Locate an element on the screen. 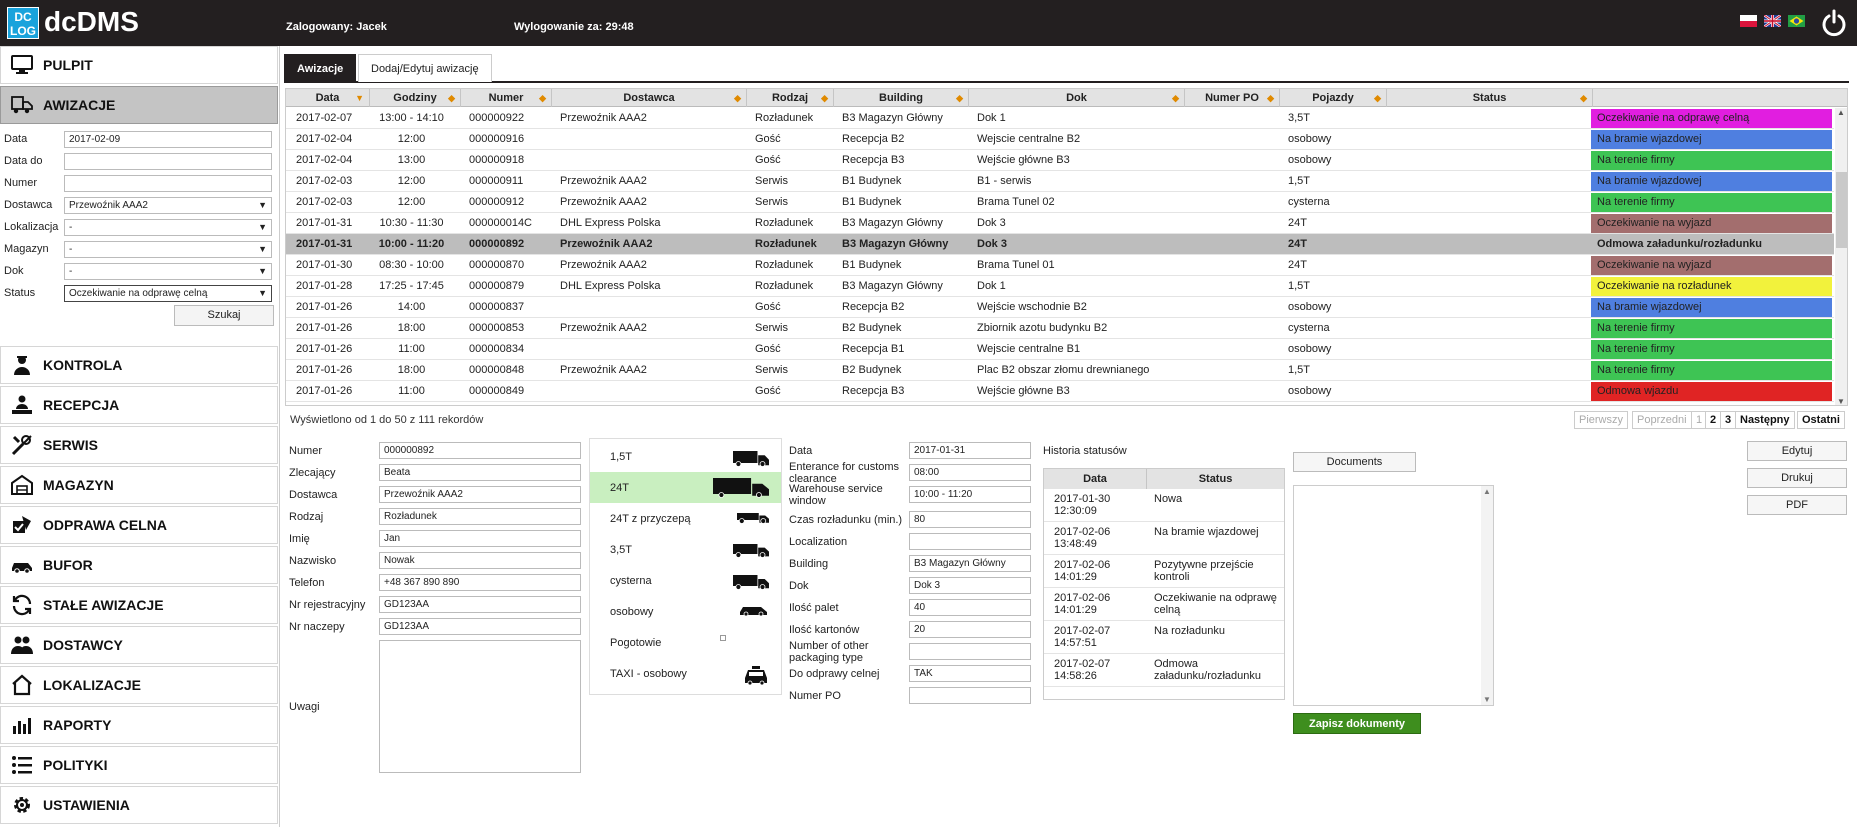  detail-field: 80 is located at coordinates (970, 519).